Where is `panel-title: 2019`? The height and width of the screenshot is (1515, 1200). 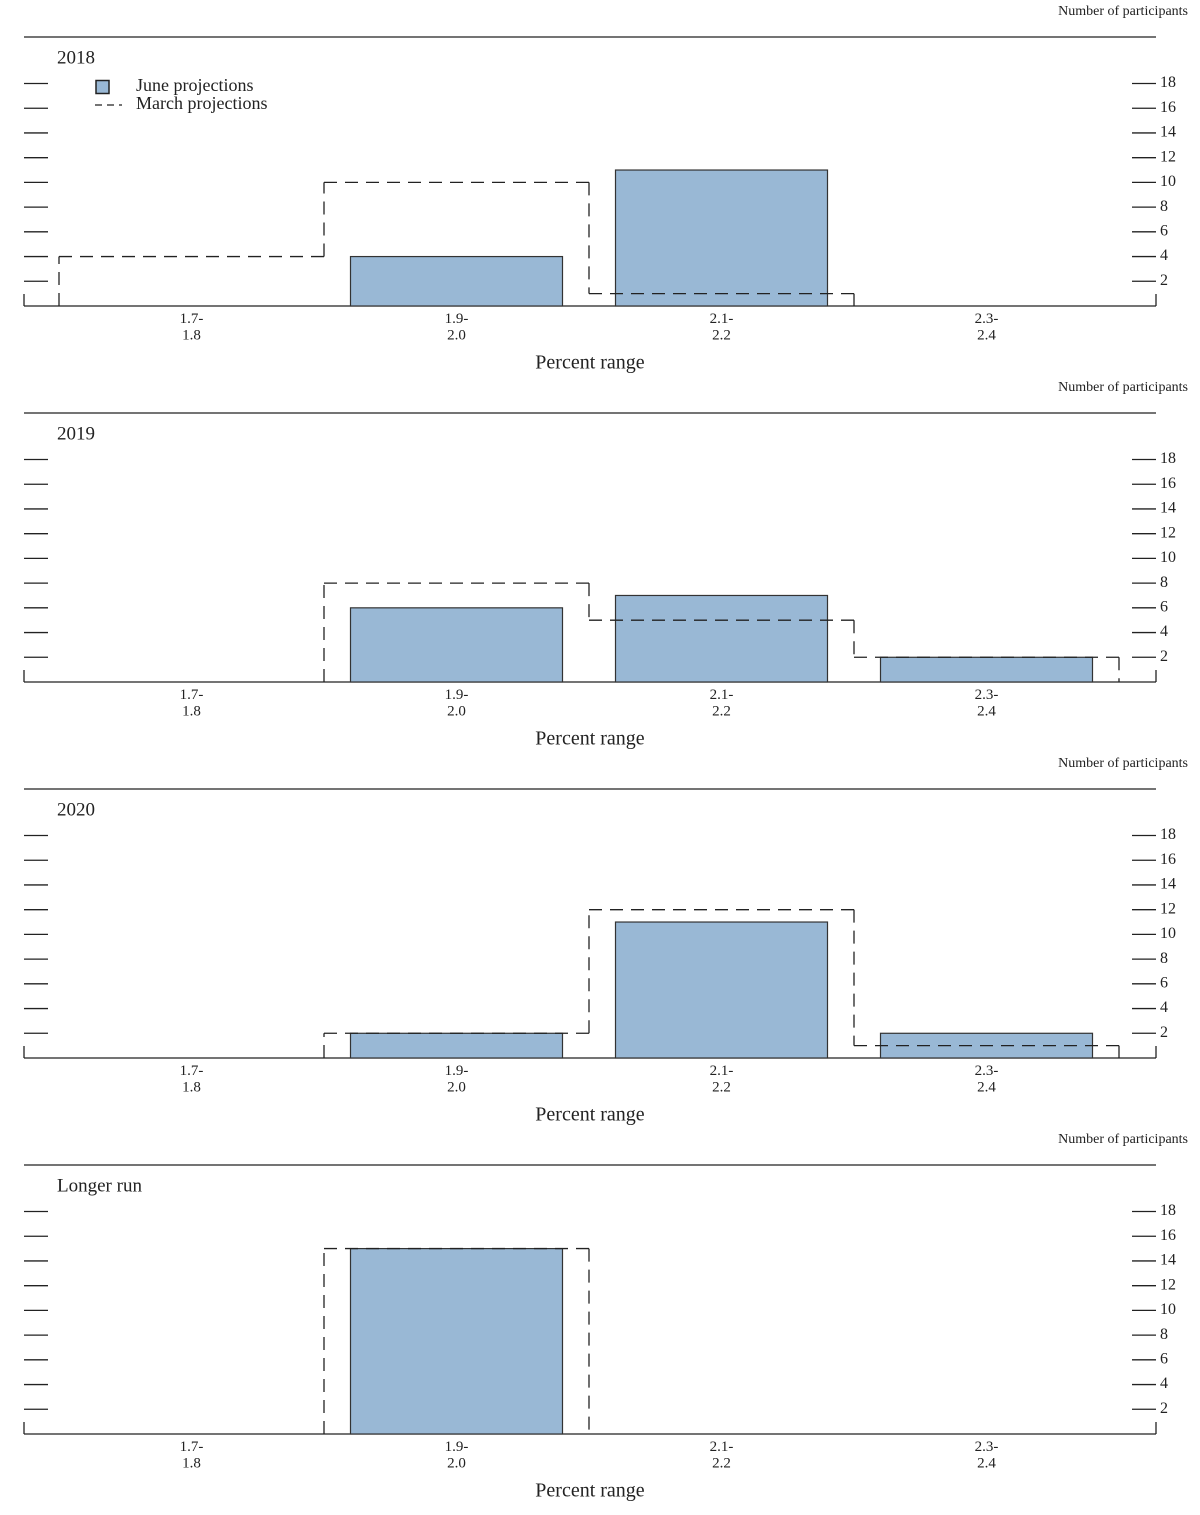
panel-title: 2019 is located at coordinates (76, 433).